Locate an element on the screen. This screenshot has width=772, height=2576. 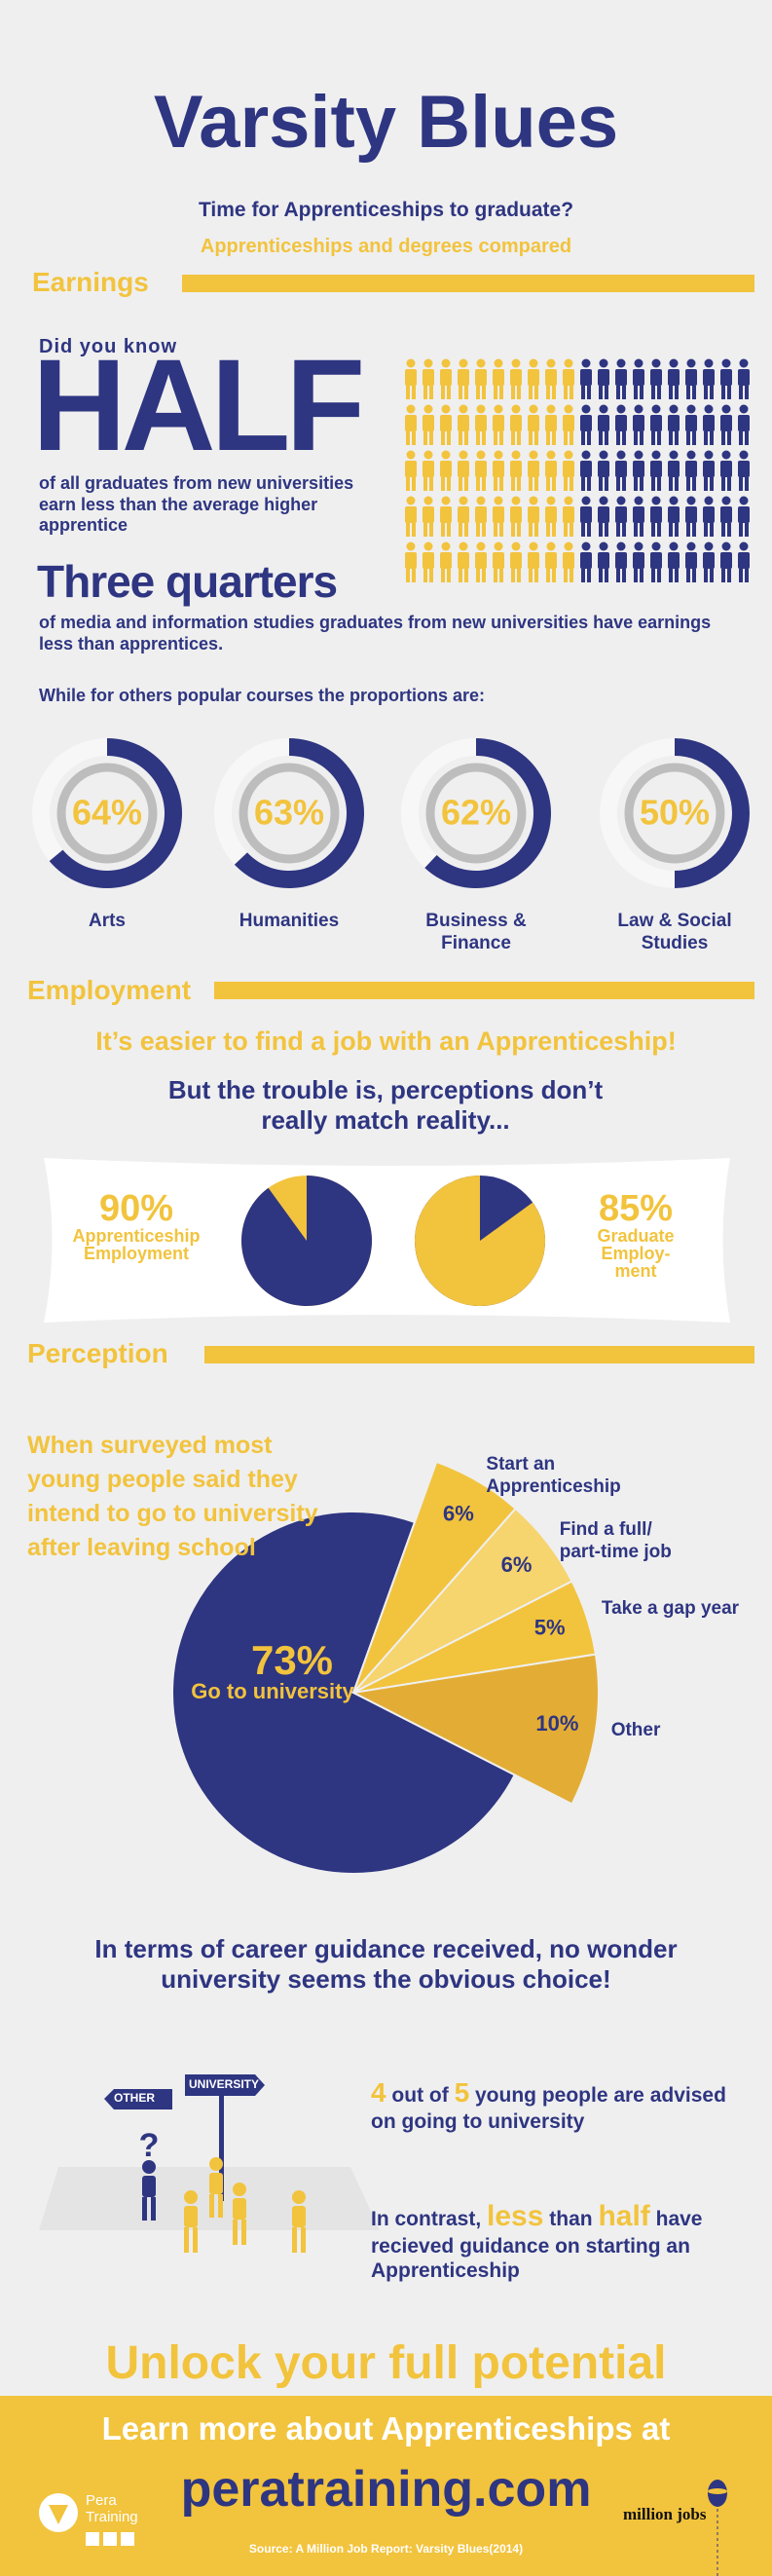
slice-category: Find a full/ part-time job is located at coordinates (616, 1540).